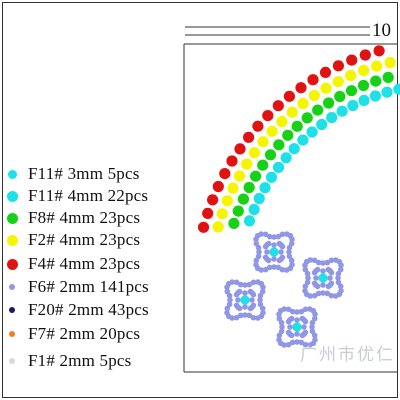 This screenshot has width=400, height=400. Describe the element at coordinates (381, 30) in the screenshot. I see `dimension-label: 10` at that location.